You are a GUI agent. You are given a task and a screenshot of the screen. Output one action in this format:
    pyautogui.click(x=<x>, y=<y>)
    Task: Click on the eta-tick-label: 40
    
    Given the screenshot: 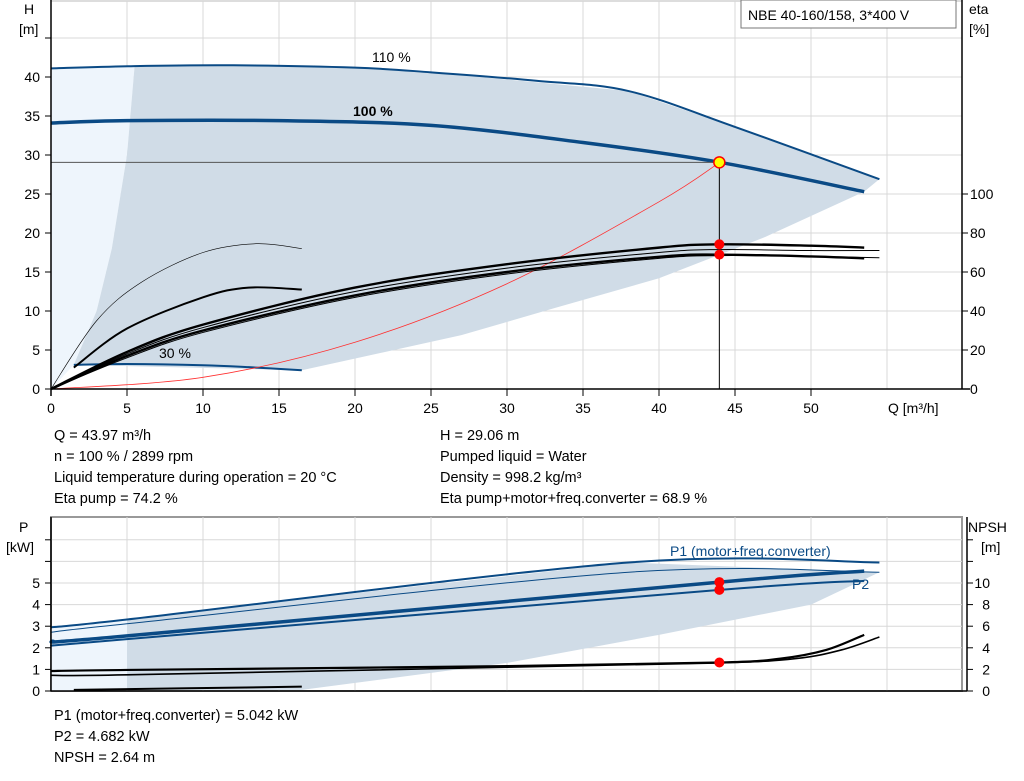 What is the action you would take?
    pyautogui.click(x=978, y=311)
    